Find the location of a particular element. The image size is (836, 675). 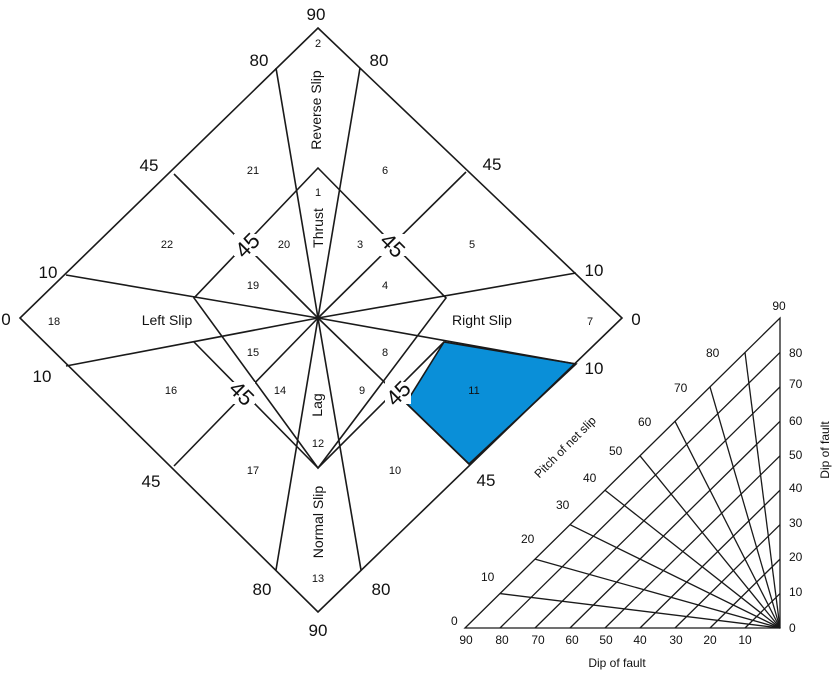

region-12: 12 is located at coordinates (318, 444).